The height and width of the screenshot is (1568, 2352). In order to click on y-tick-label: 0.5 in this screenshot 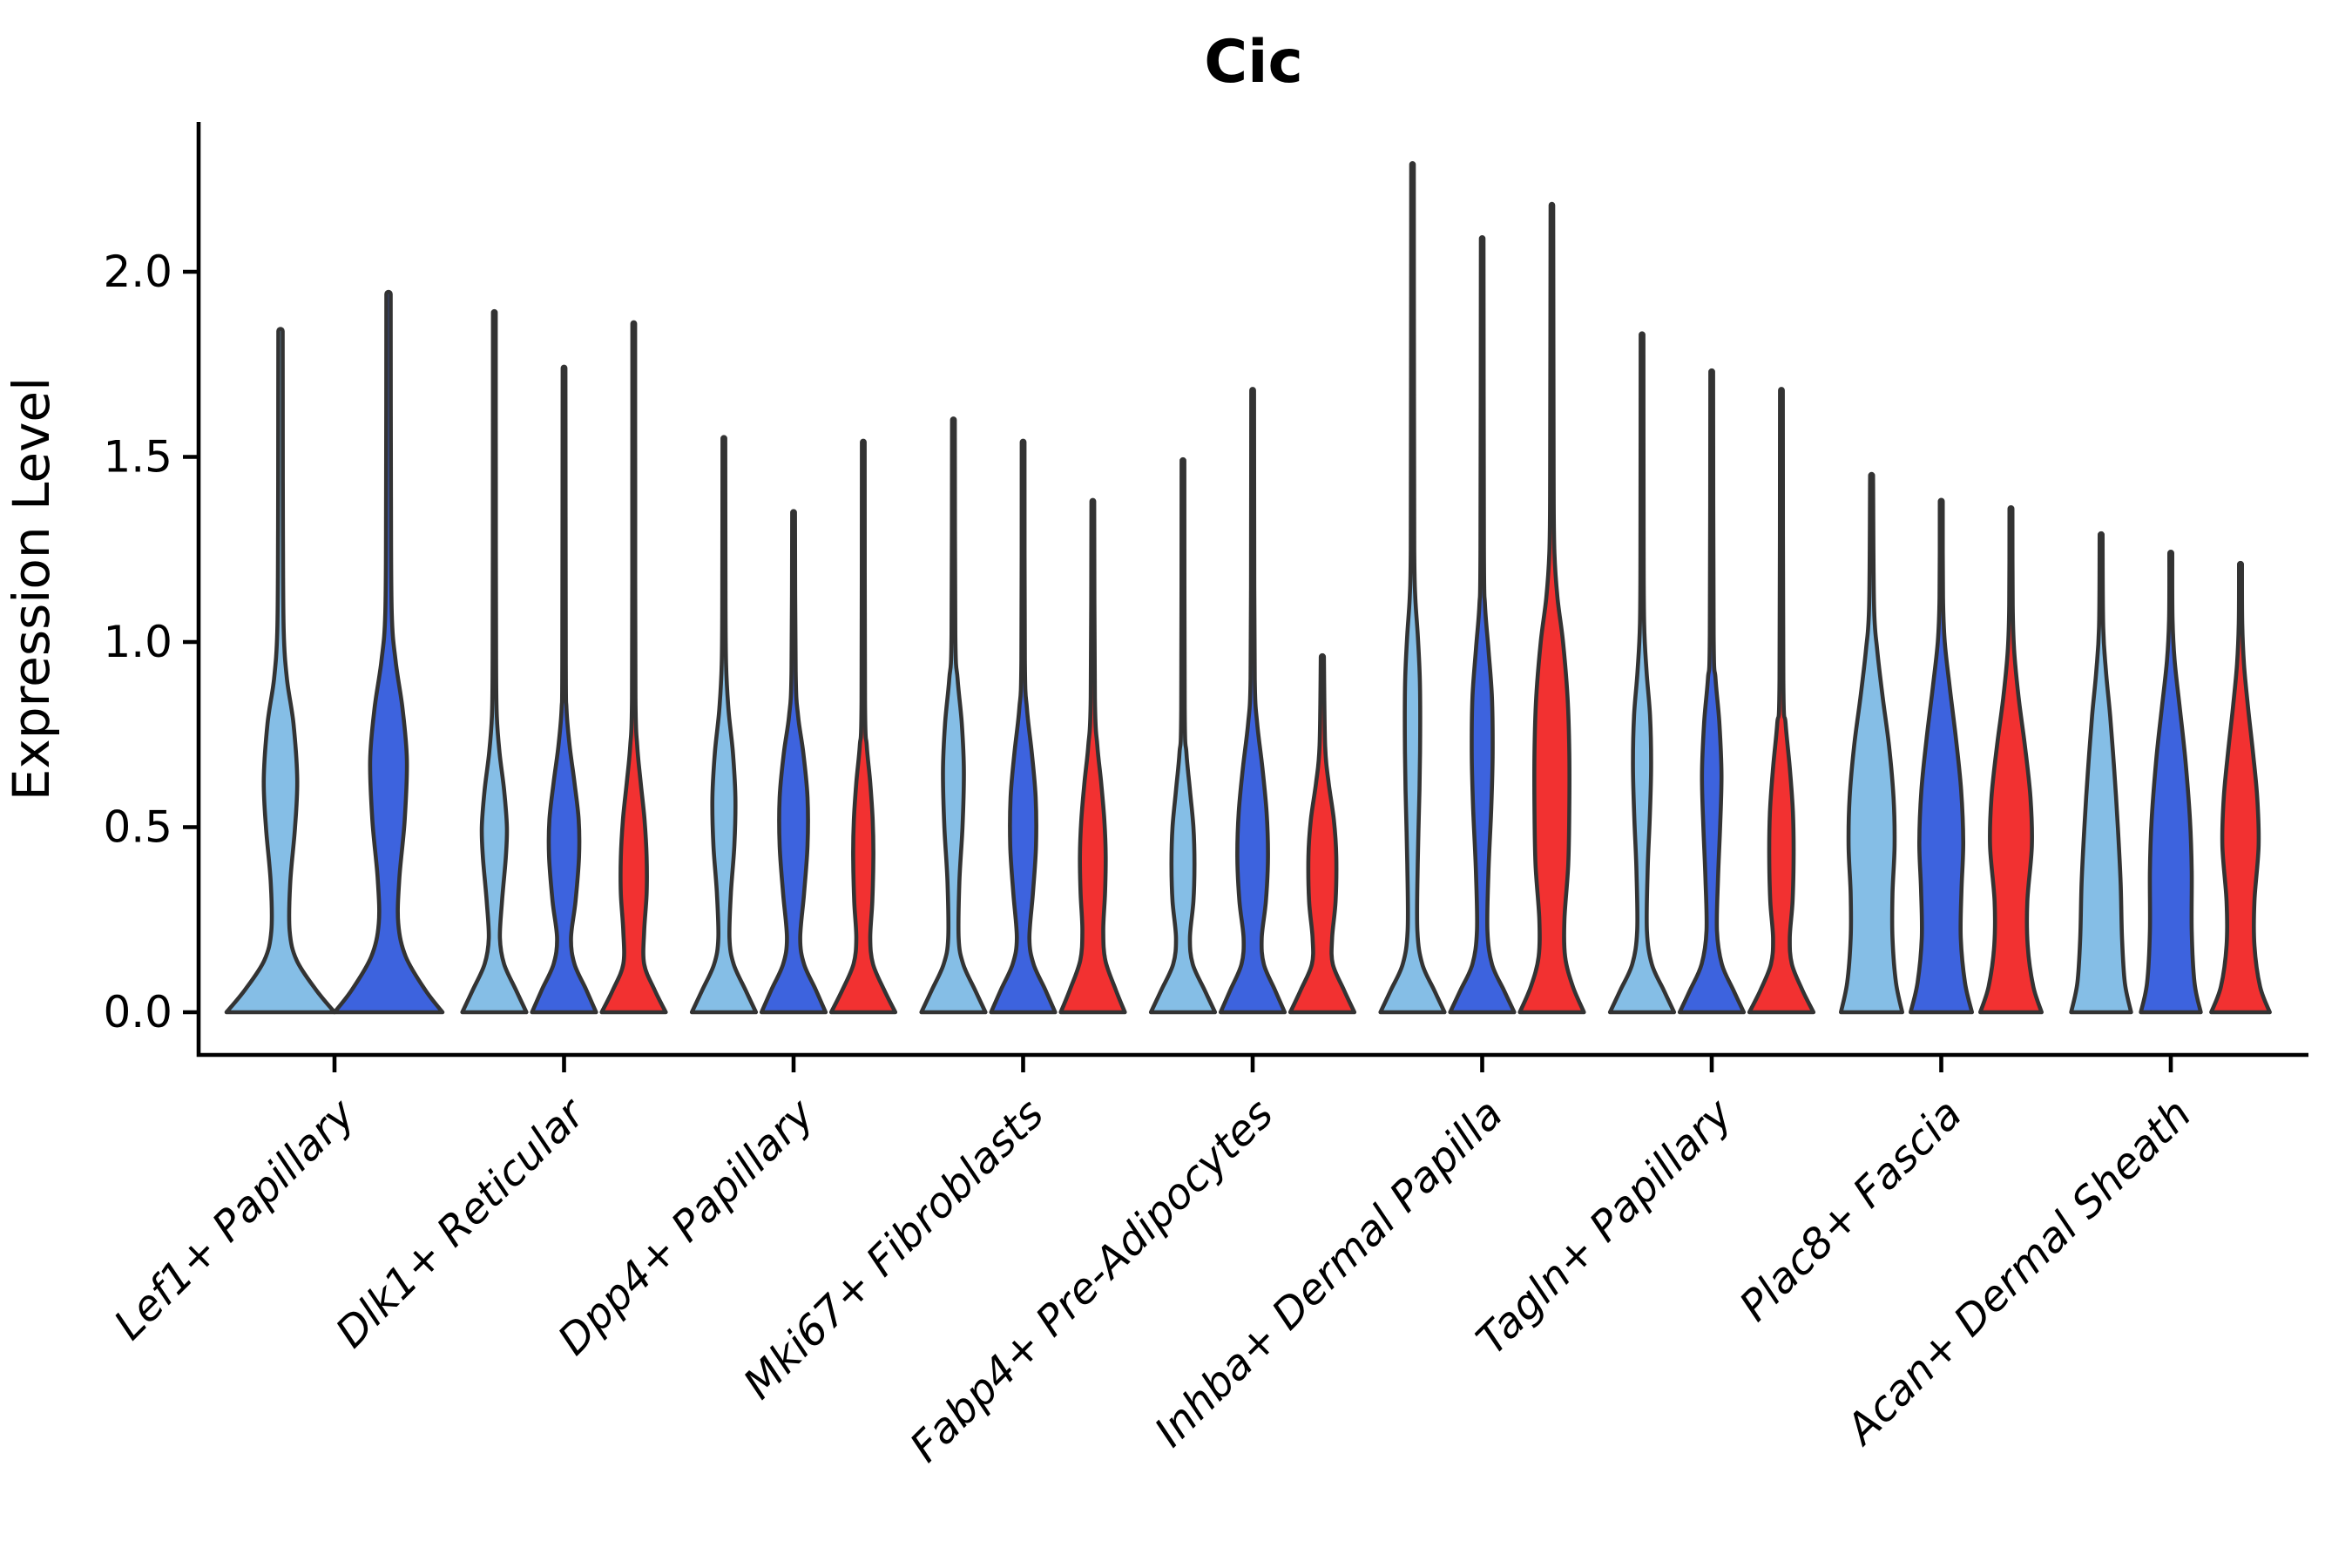, I will do `click(137, 827)`.